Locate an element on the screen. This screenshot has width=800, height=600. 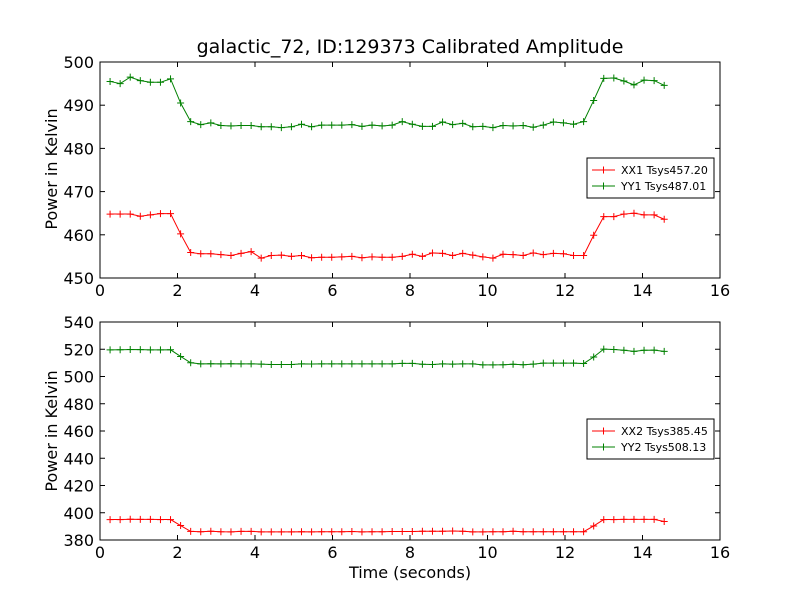
bottom-chart-xtick-label: 4 is located at coordinates (255, 552).